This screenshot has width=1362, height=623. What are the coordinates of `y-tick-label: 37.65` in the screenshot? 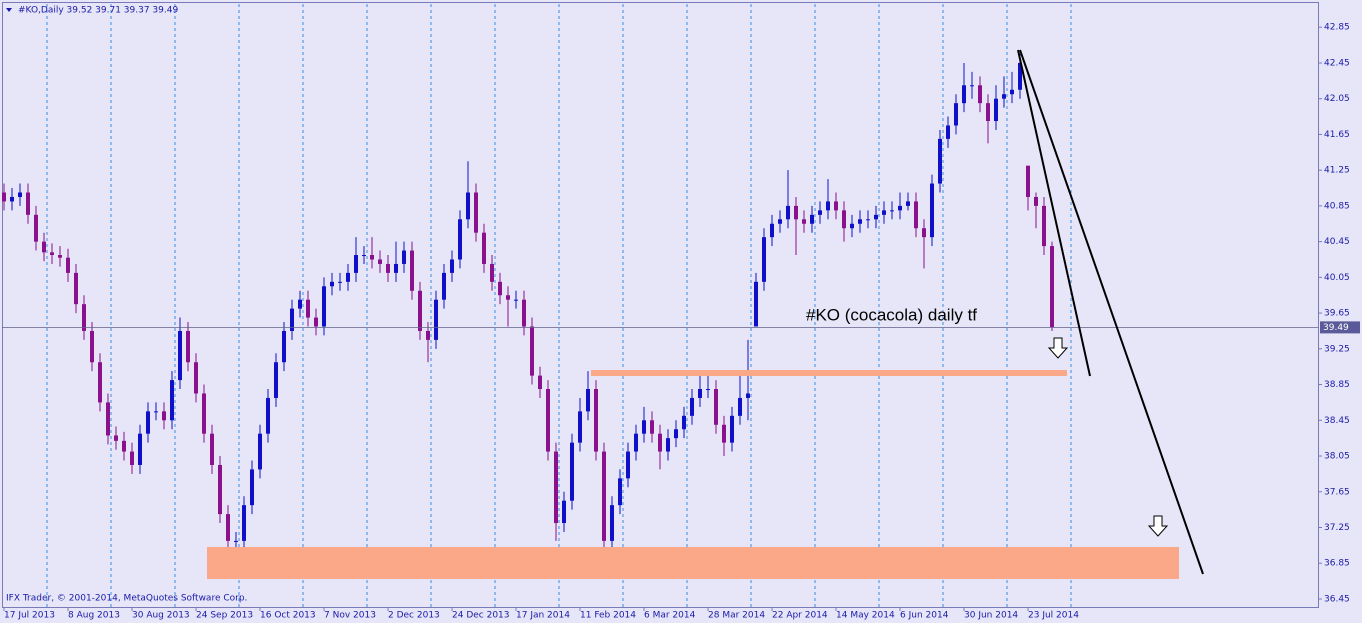 It's located at (1337, 492).